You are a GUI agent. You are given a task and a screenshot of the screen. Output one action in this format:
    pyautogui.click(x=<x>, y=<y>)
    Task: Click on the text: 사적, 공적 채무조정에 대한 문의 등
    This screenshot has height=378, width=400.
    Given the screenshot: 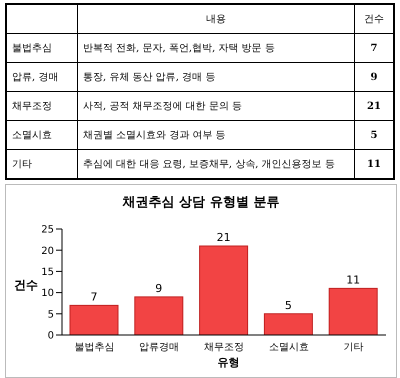 What is the action you would take?
    pyautogui.click(x=216, y=106)
    